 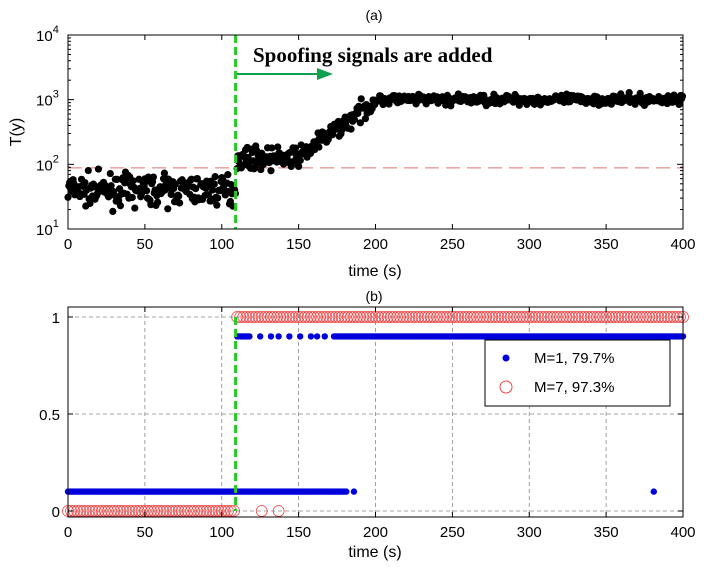 What do you see at coordinates (574, 358) in the screenshot?
I see `legend-label-m1: M=1, 79.7%` at bounding box center [574, 358].